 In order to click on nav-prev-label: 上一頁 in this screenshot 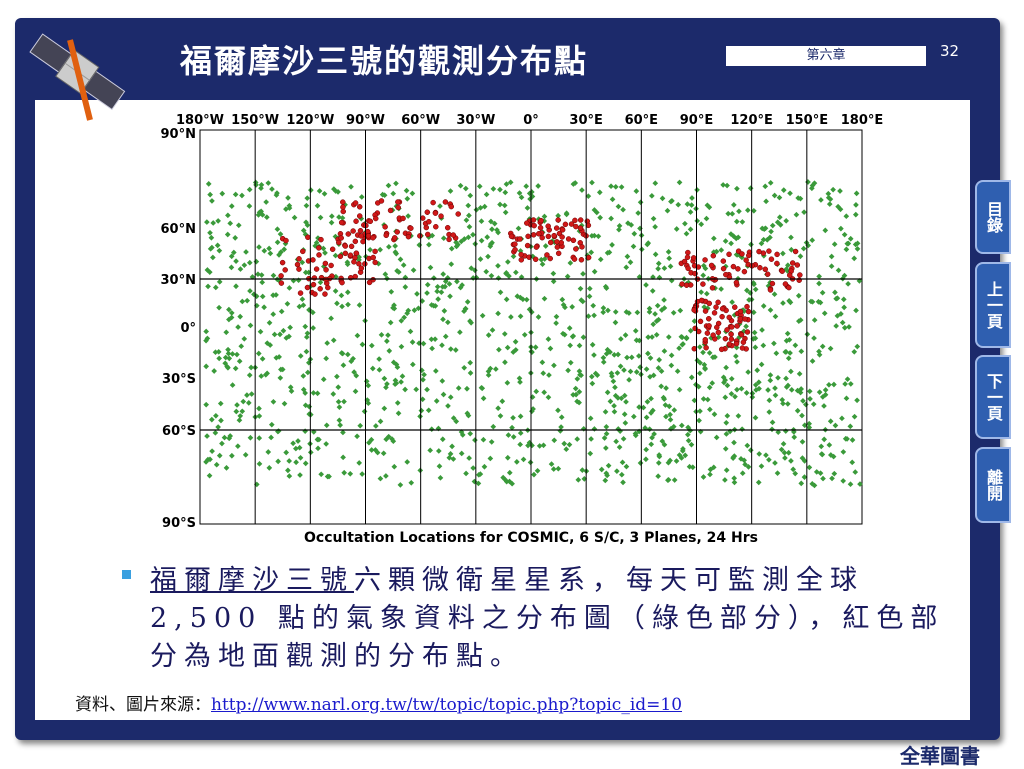, I will do `click(993, 305)`.